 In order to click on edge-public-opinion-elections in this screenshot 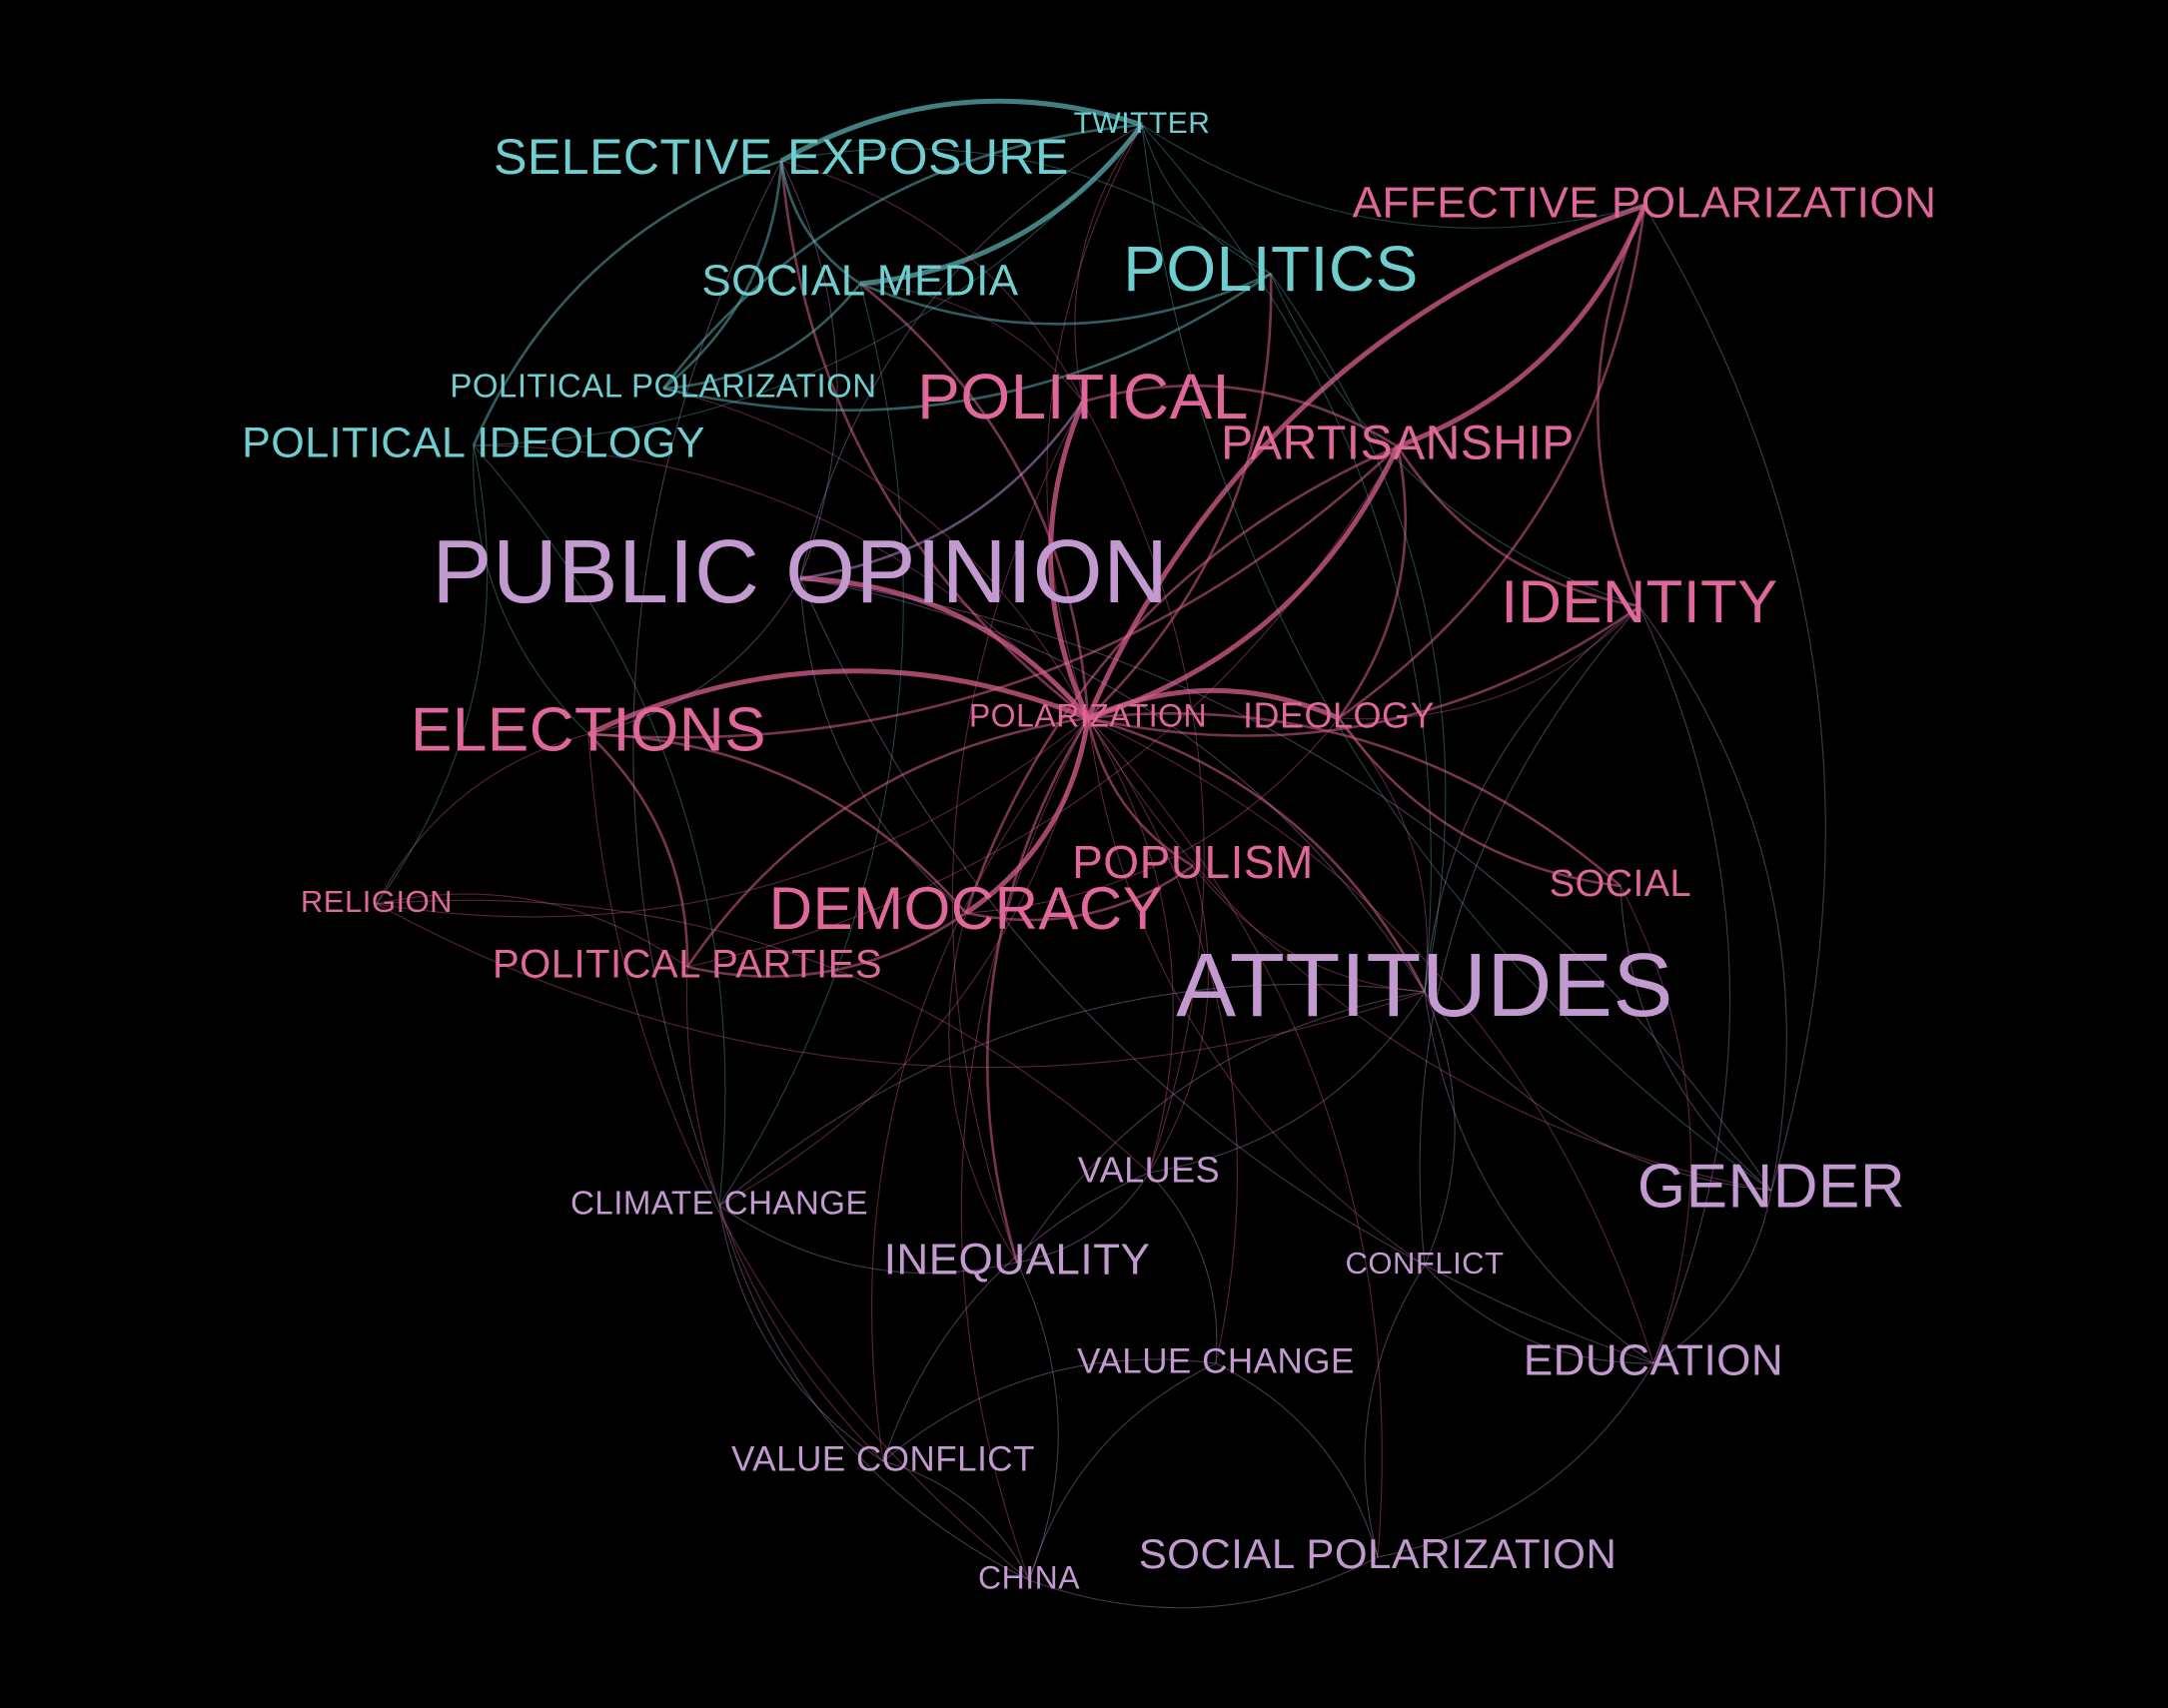, I will do `click(694, 656)`.